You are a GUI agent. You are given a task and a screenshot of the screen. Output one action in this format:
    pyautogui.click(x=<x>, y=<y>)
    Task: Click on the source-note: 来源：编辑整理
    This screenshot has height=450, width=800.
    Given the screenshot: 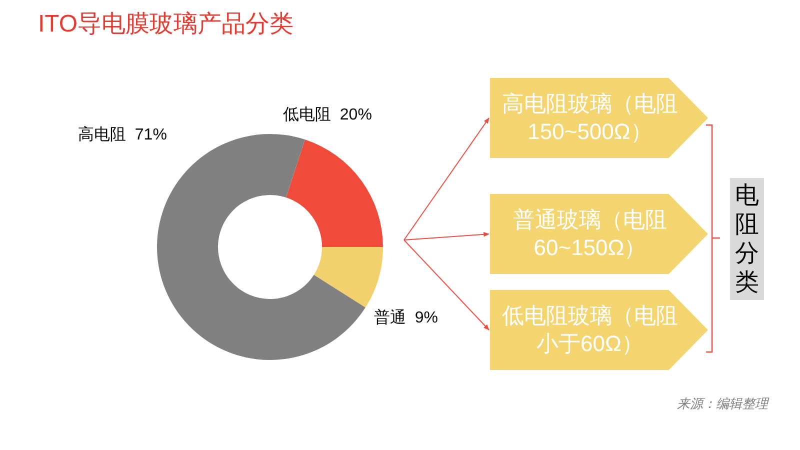 What is the action you would take?
    pyautogui.click(x=722, y=404)
    